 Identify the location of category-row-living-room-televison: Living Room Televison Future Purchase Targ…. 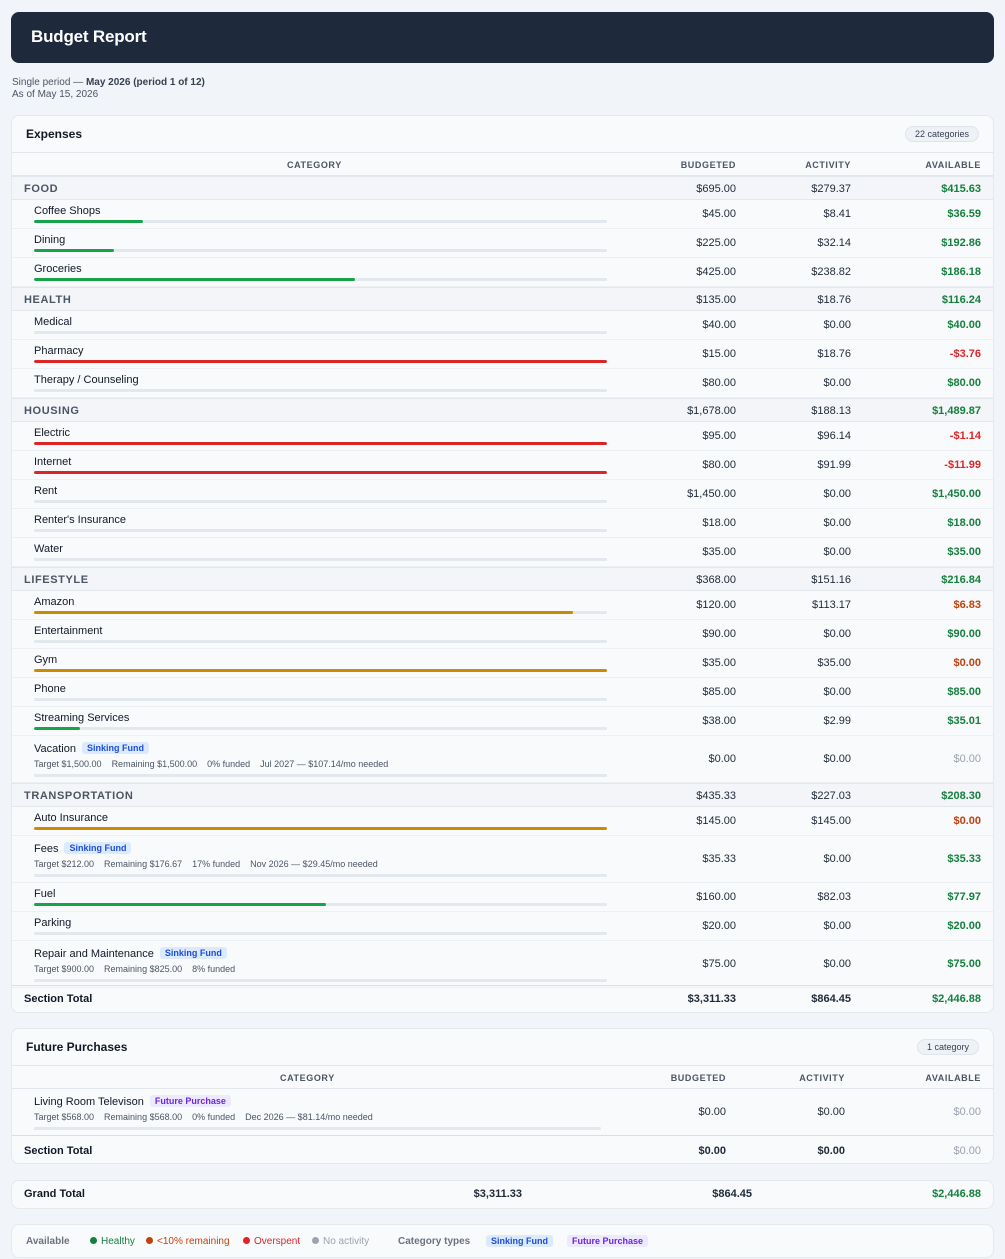
(502, 1112).